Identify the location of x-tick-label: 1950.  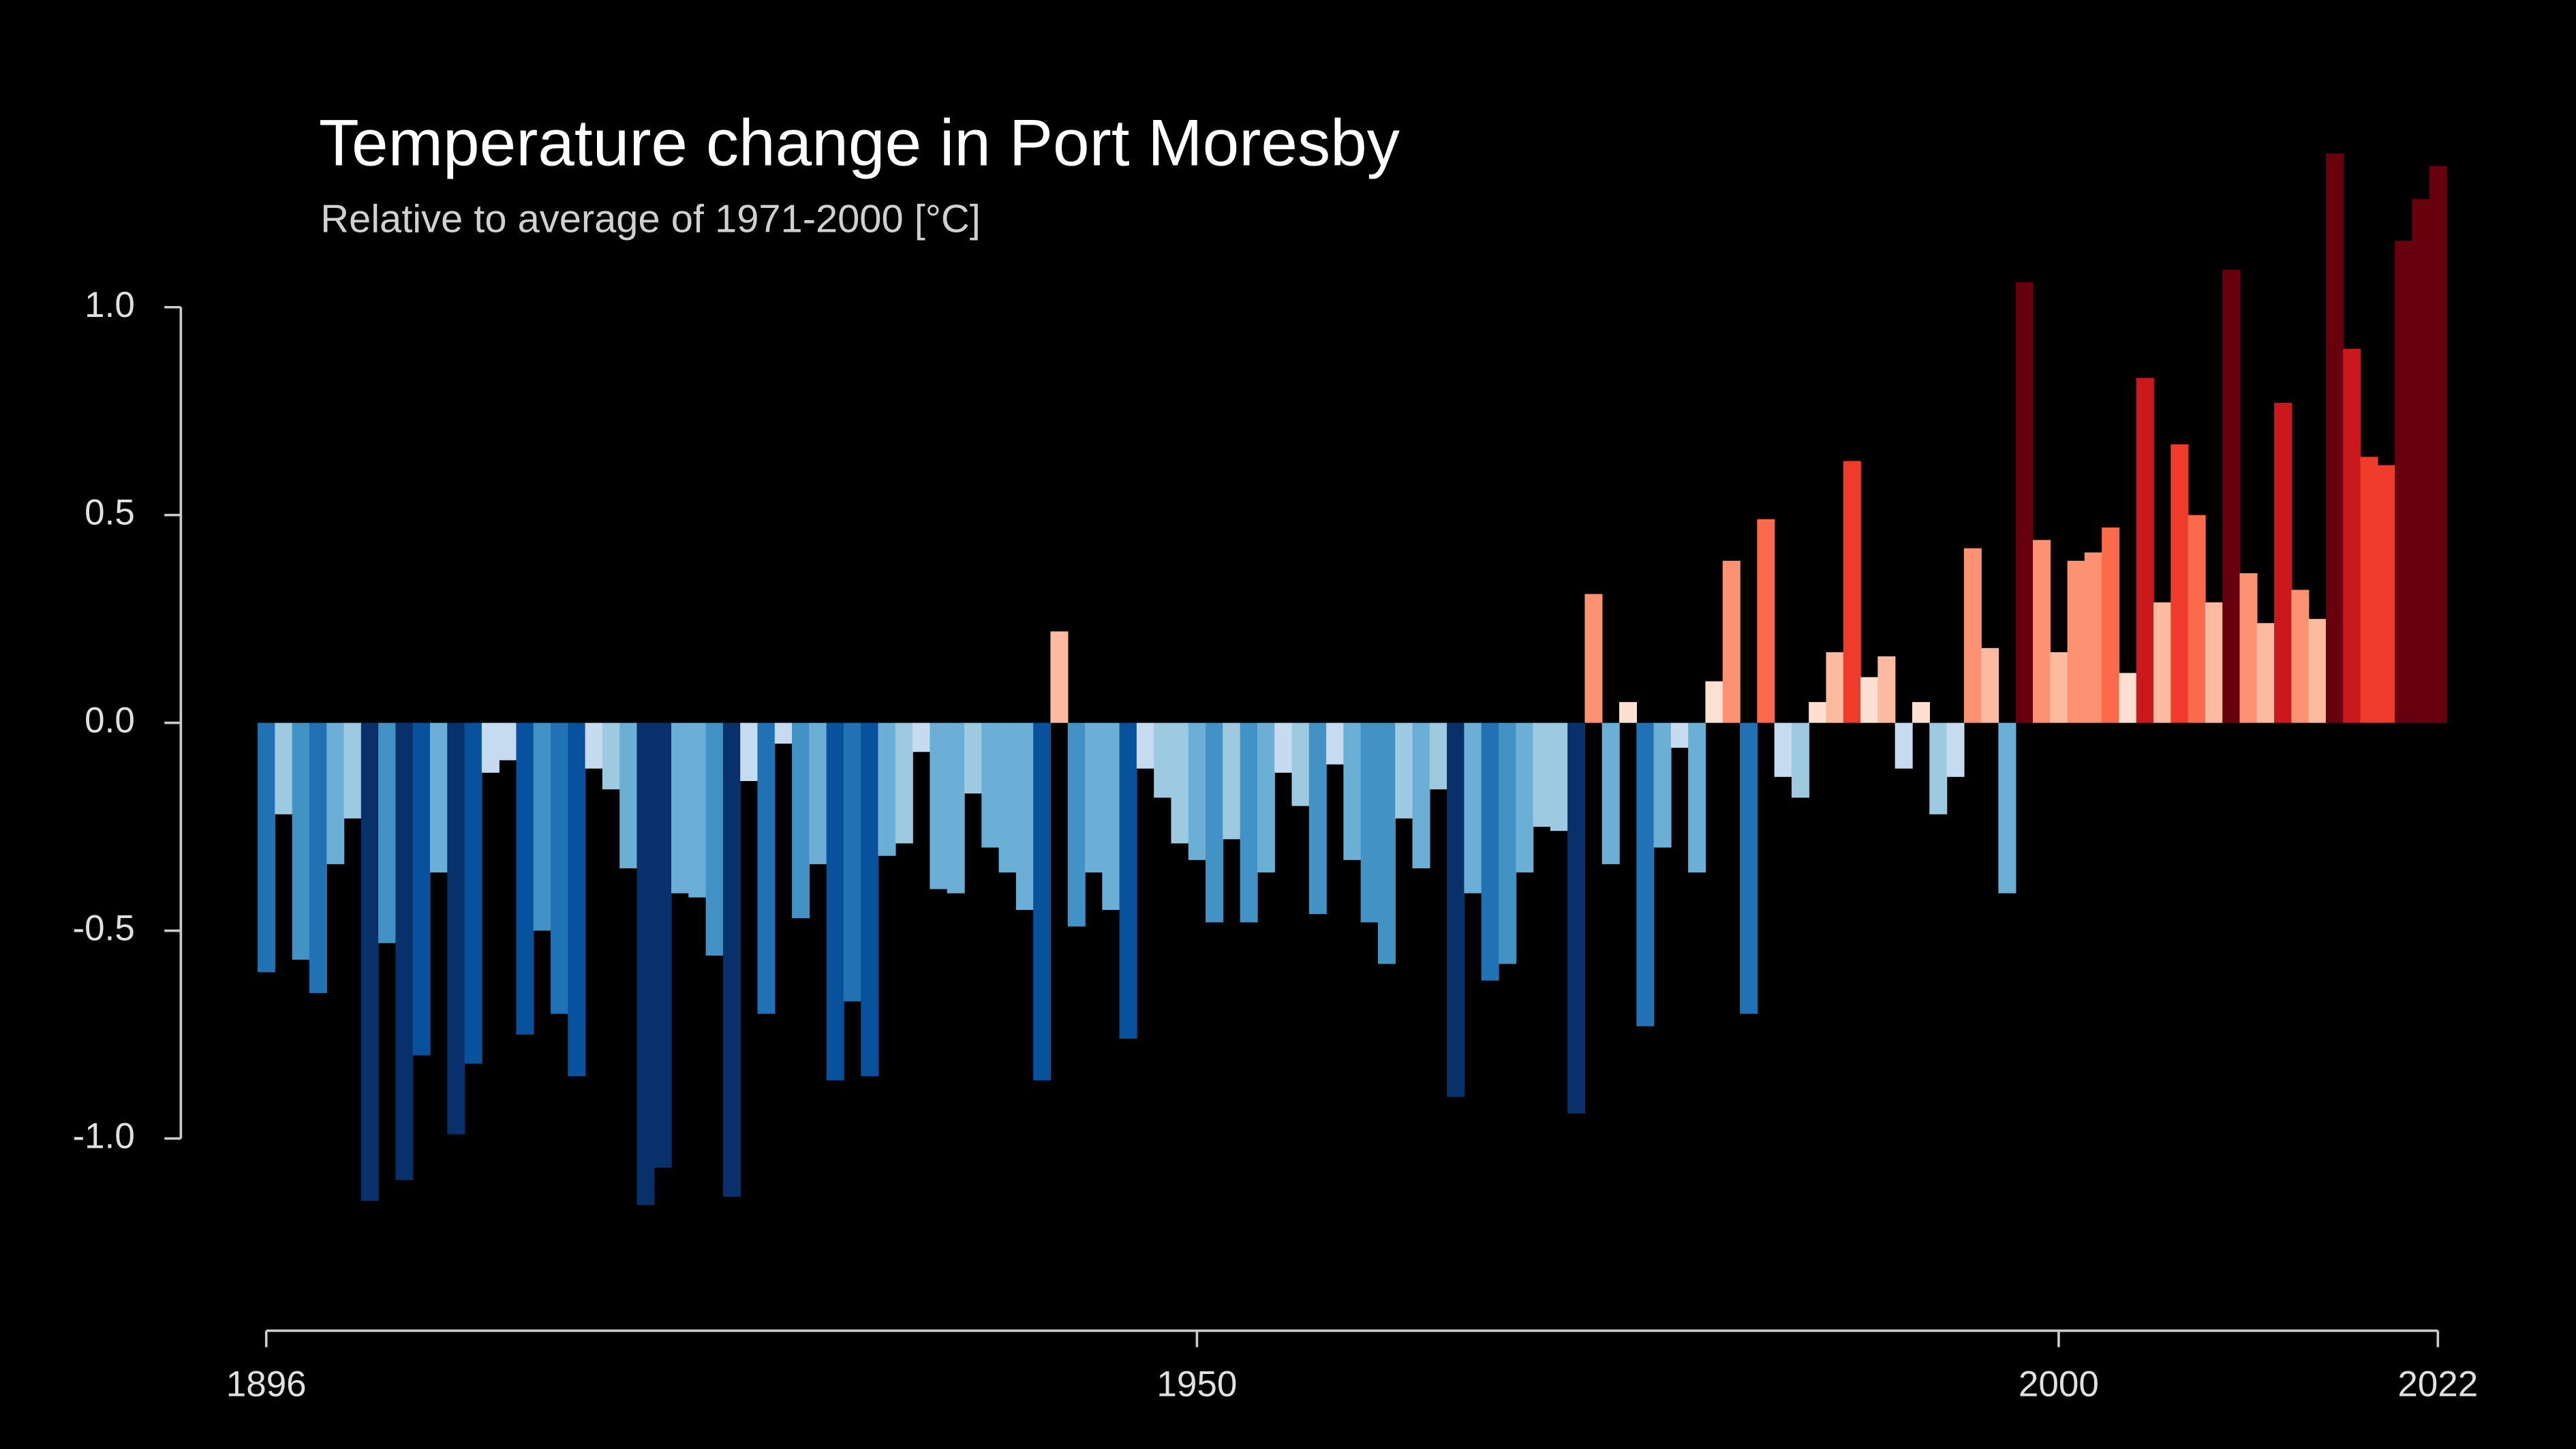
(1196, 1384).